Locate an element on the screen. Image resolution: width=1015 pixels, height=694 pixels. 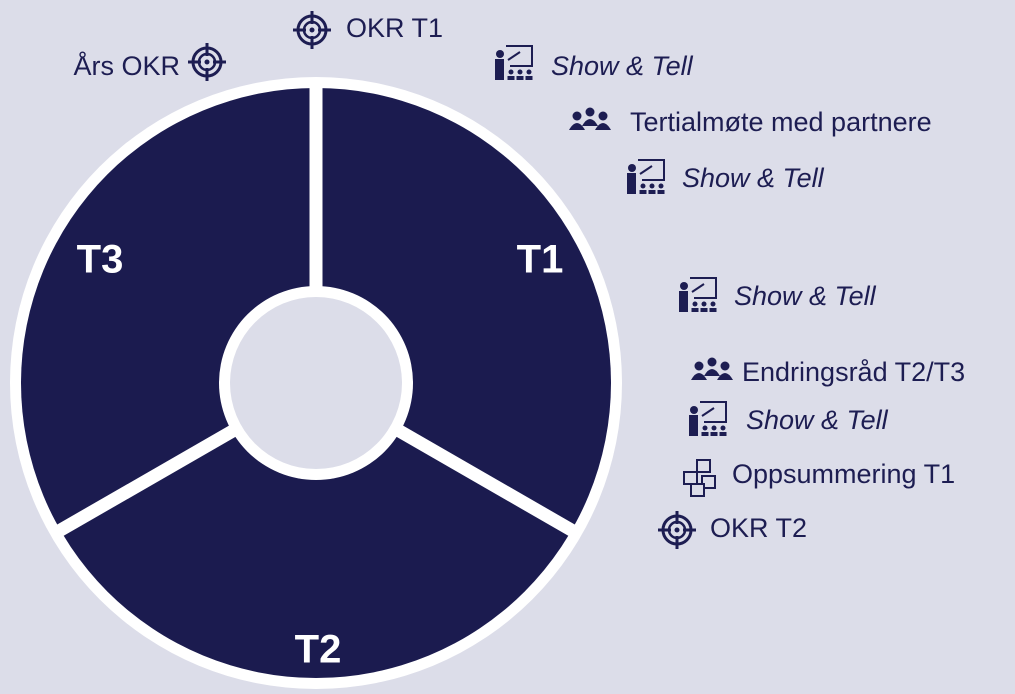
event: Oppsummering T1 is located at coordinates (819, 478).